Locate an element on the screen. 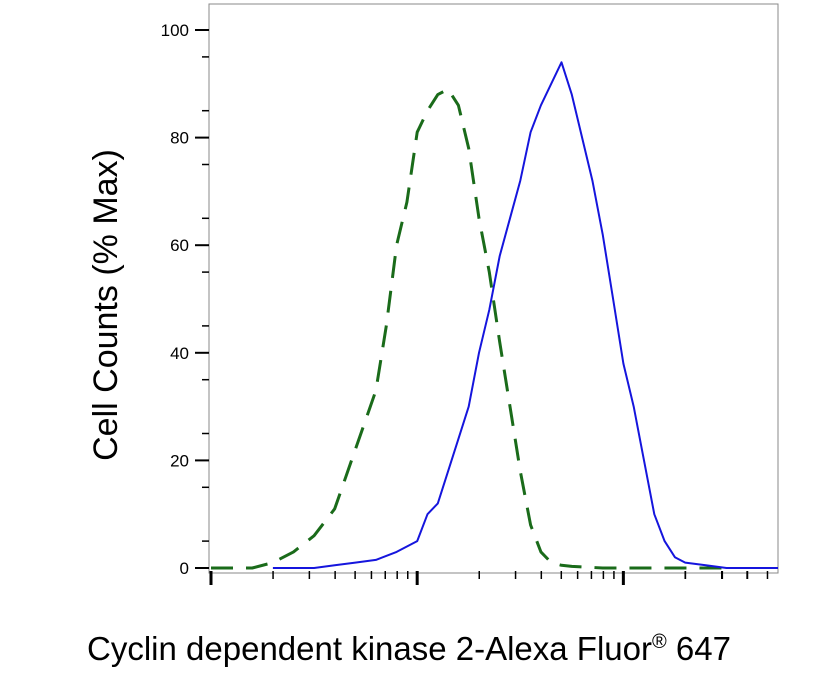 The image size is (818, 682). x-axis-label-tail: 647 is located at coordinates (698, 648).